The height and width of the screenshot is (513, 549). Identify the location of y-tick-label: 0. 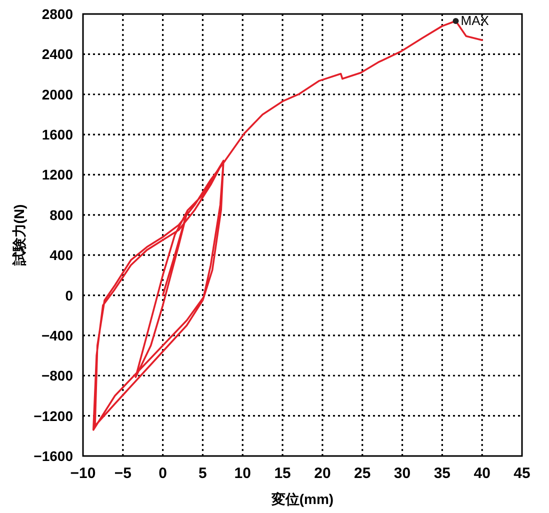
(69, 295).